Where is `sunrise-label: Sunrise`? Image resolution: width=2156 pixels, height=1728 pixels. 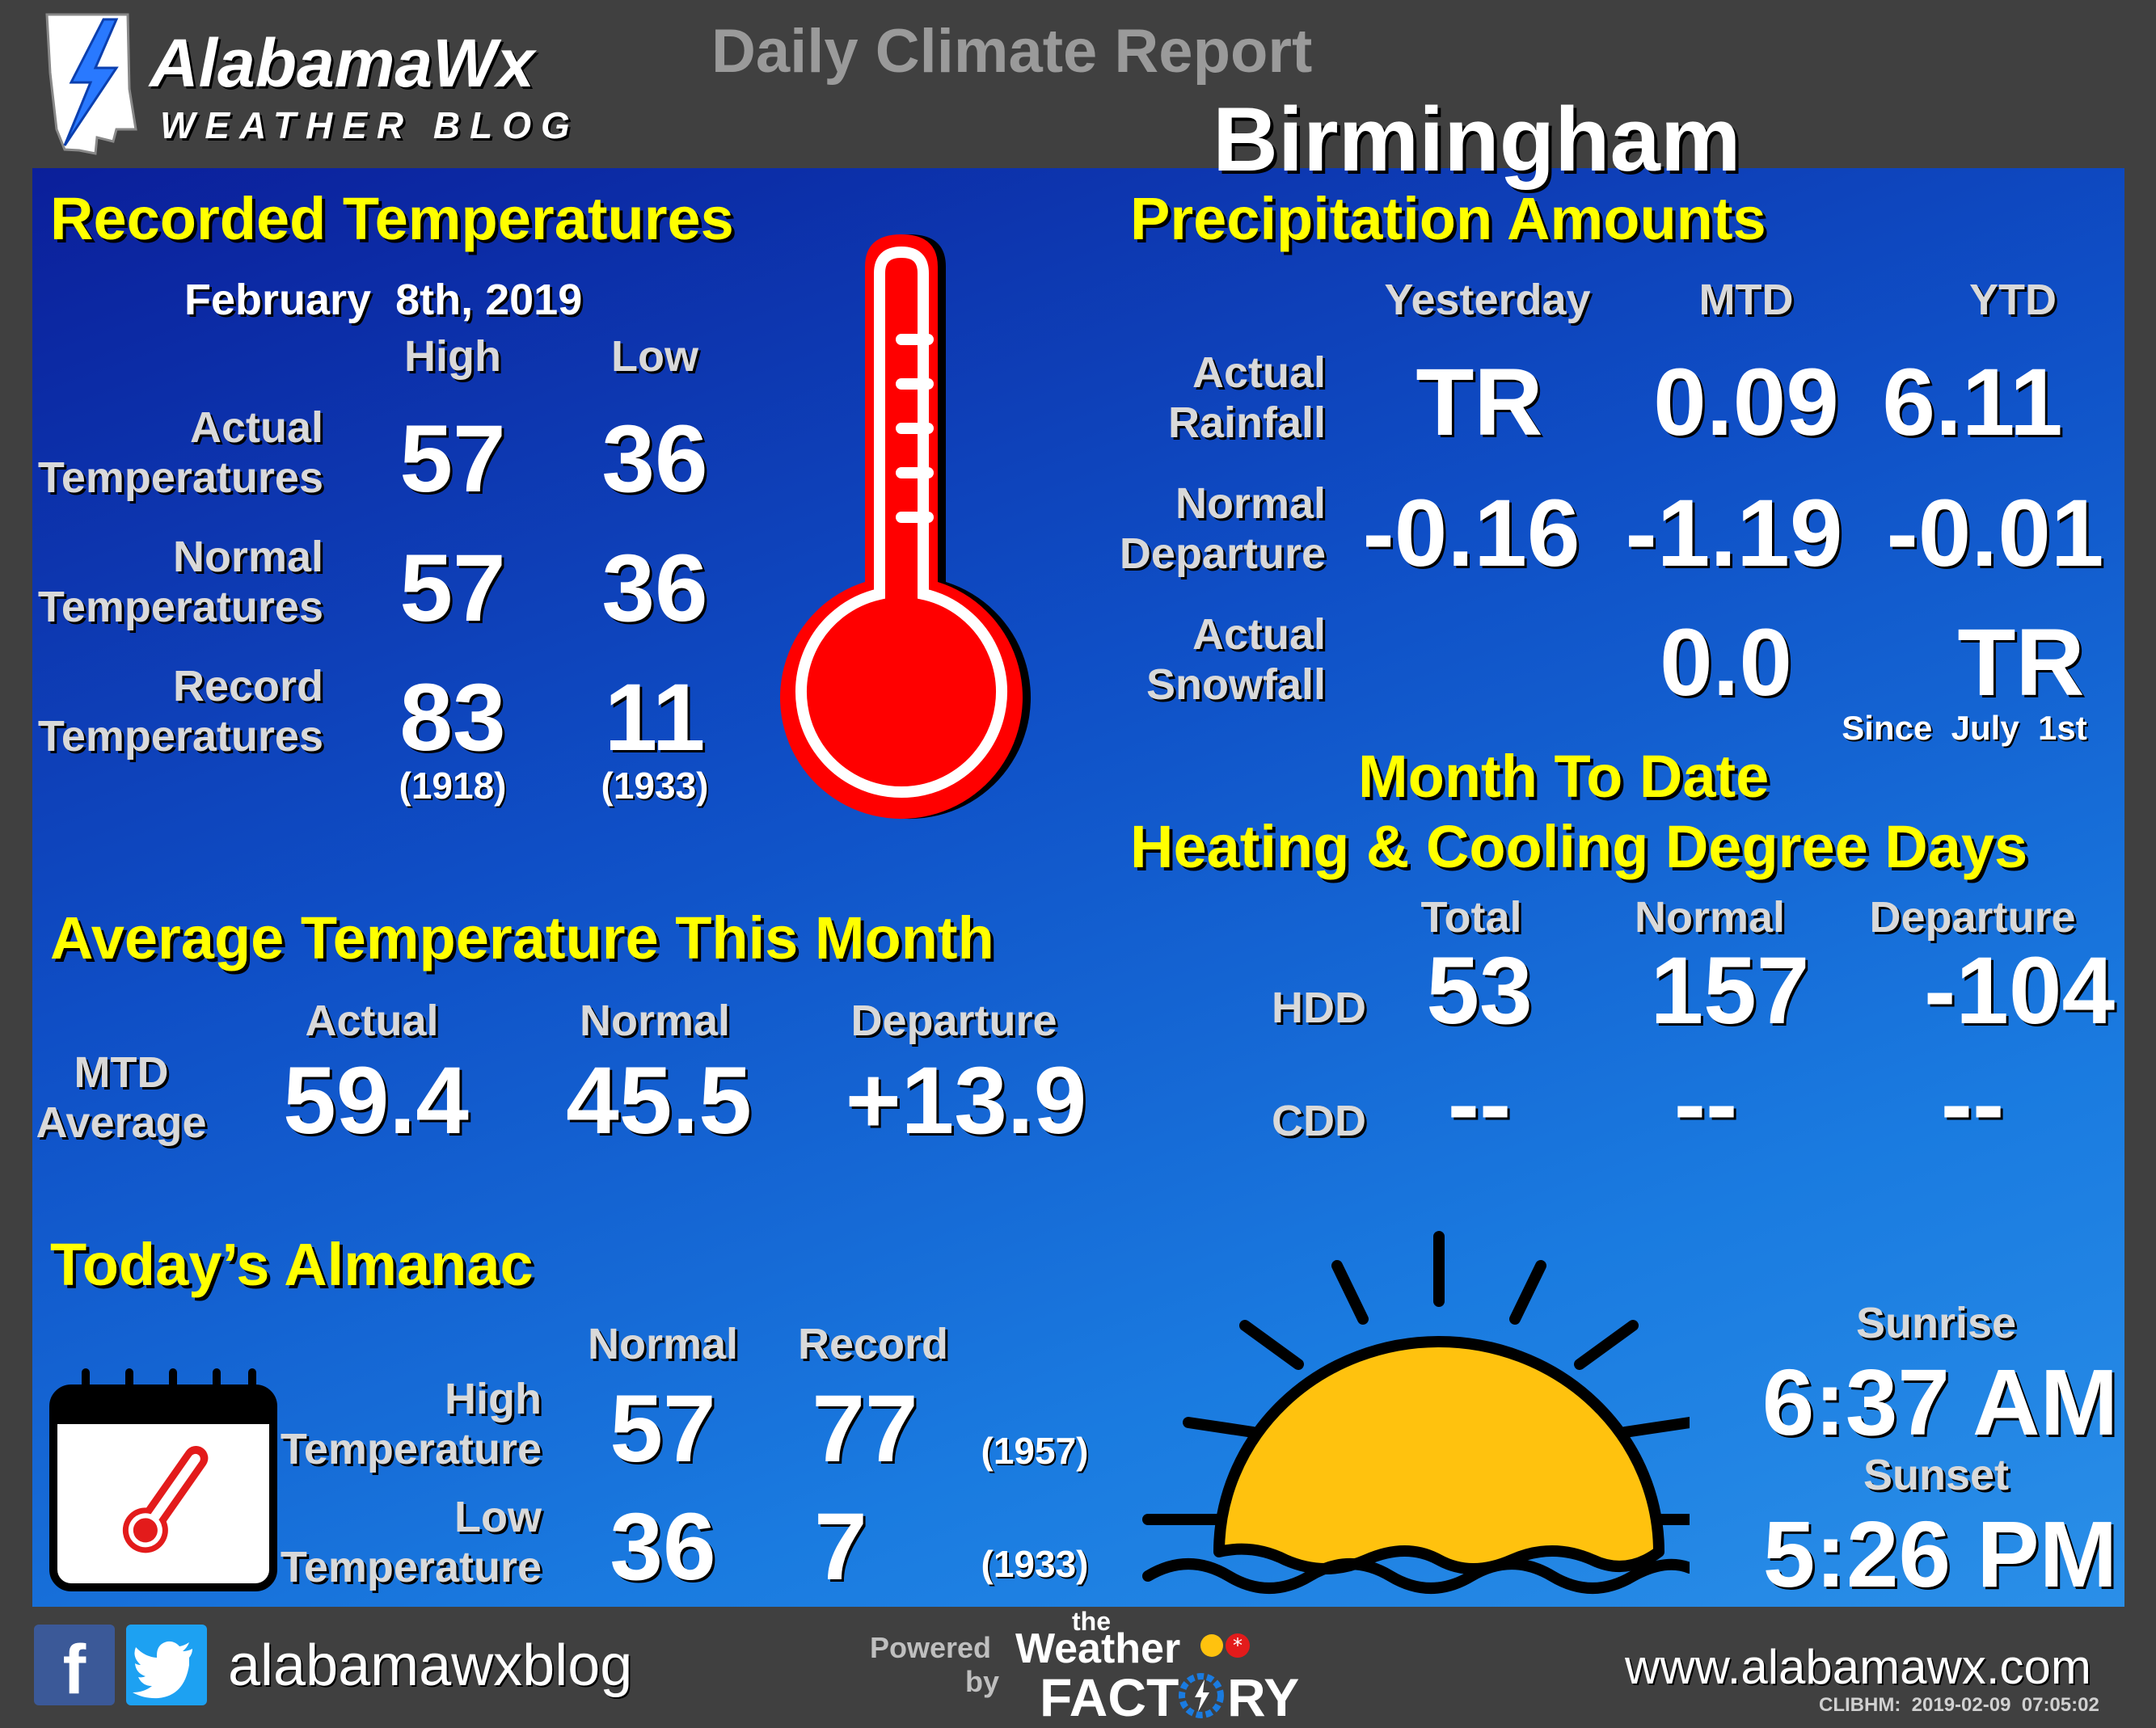 sunrise-label: Sunrise is located at coordinates (1936, 1323).